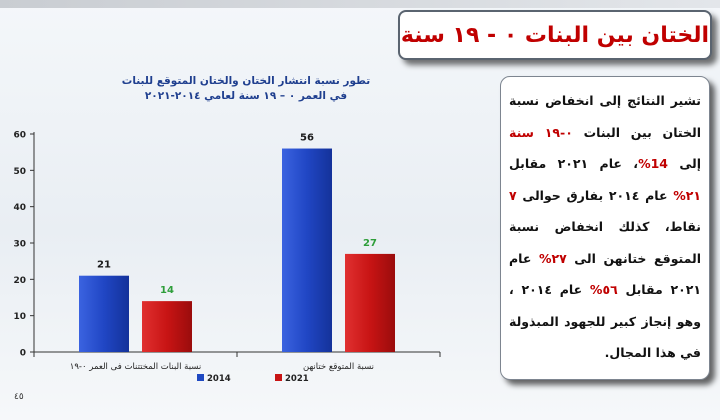 The width and height of the screenshot is (720, 420). I want to click on bar-2021-cat1, so click(370, 302).